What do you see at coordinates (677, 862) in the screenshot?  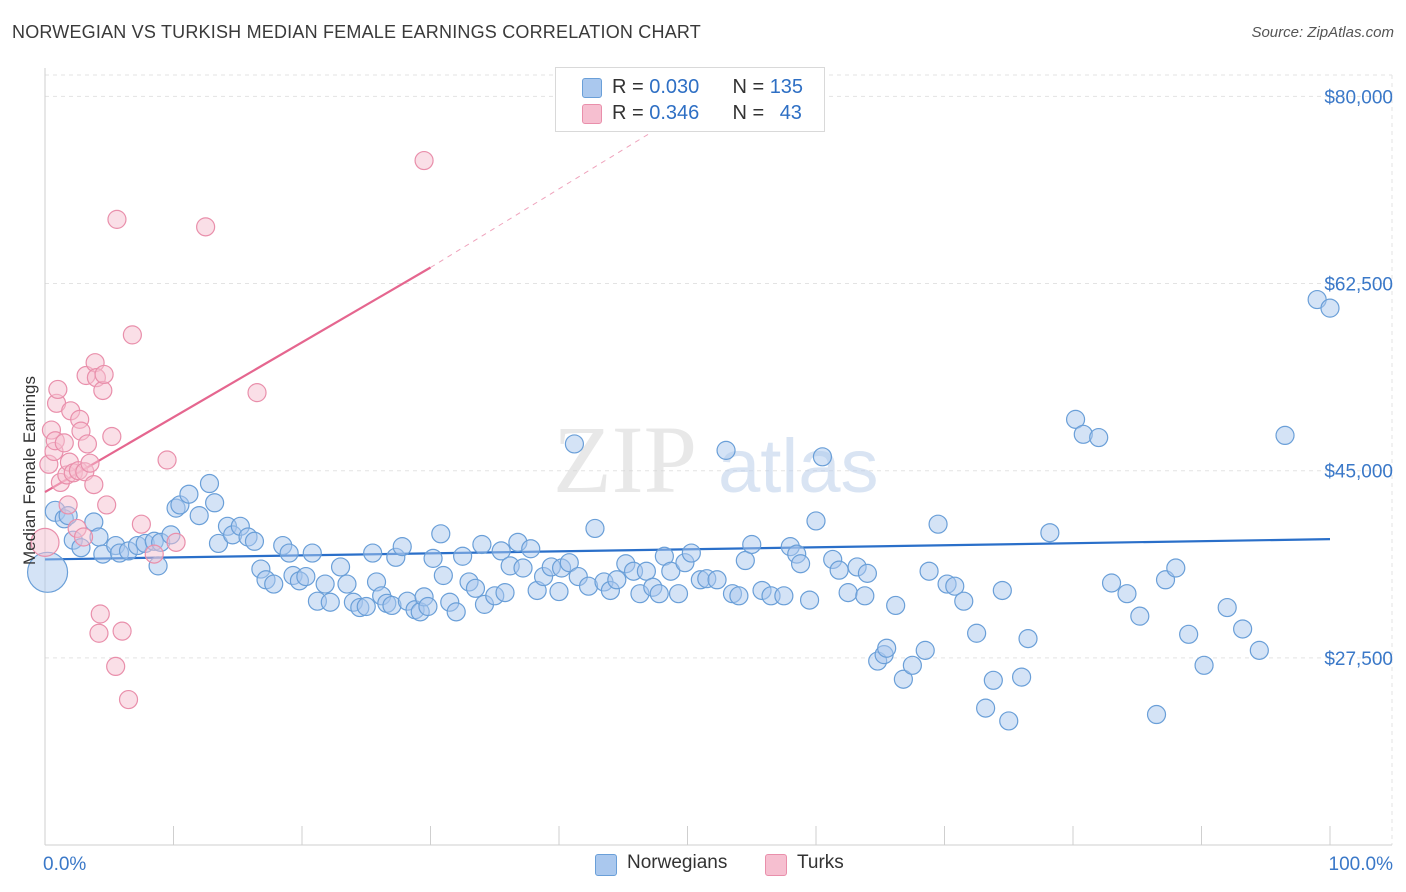 I see `legend-label-norwegians: Norwegians` at bounding box center [677, 862].